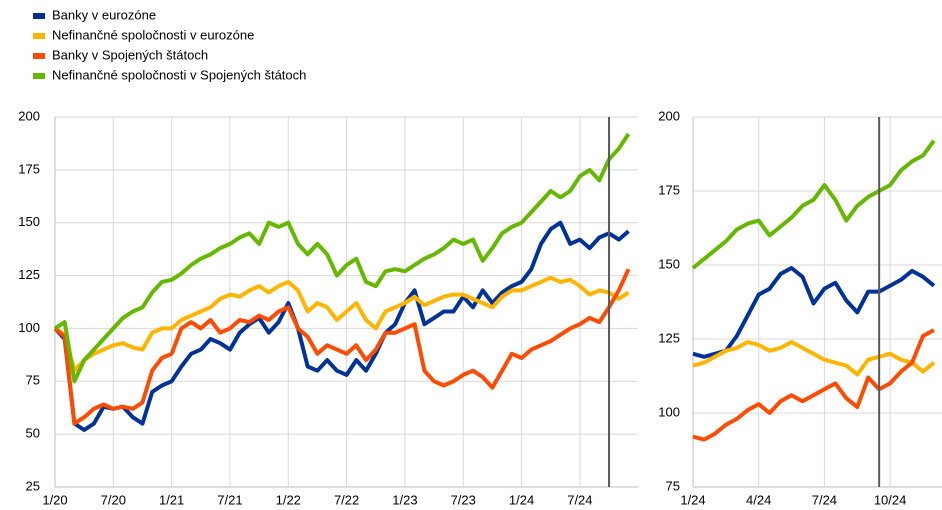 The height and width of the screenshot is (510, 942). I want to click on x-tick-label: 7/21, so click(229, 499).